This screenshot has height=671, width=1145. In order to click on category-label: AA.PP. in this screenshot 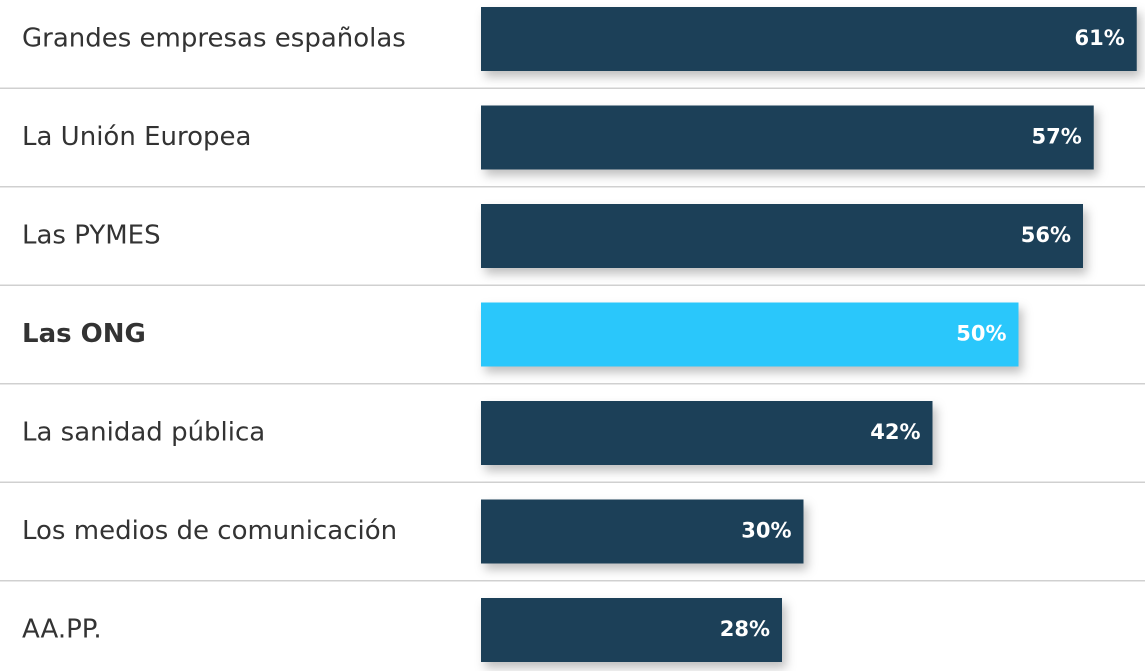, I will do `click(62, 630)`.